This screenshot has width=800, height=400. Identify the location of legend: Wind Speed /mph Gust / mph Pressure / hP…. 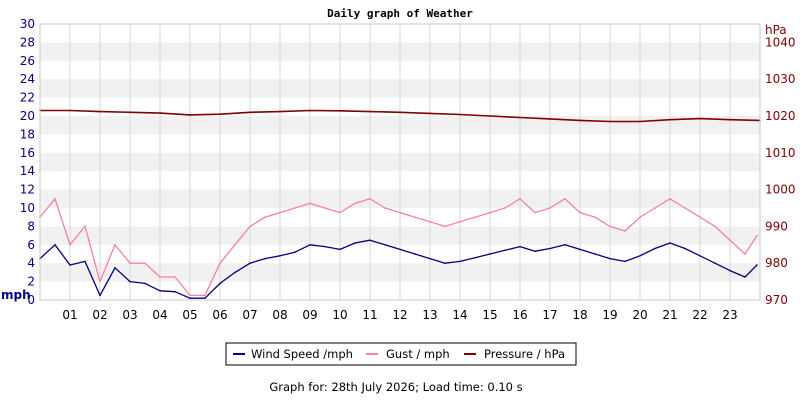
(401, 354).